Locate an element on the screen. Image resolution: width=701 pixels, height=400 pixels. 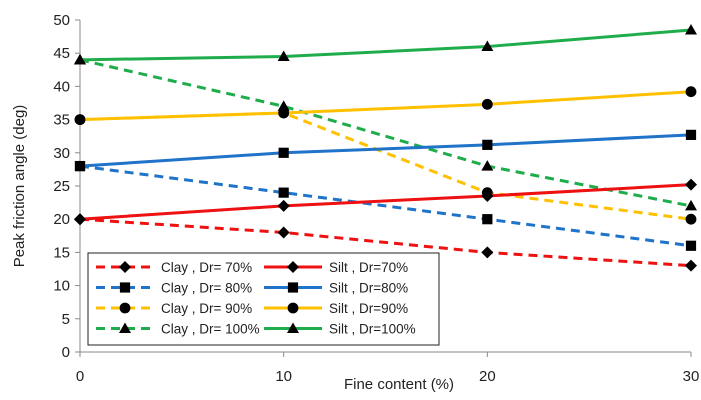
legend-entry: Clay , Dr= 100% is located at coordinates (178, 329).